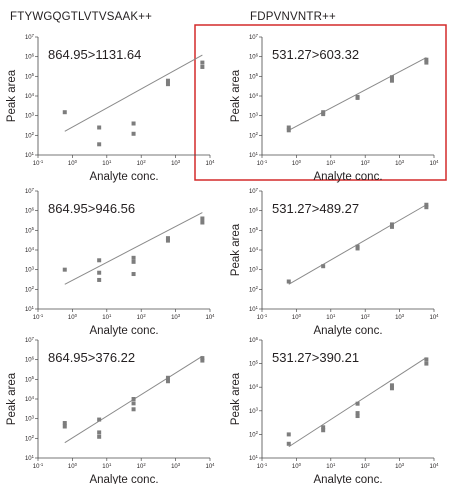 The width and height of the screenshot is (463, 484). What do you see at coordinates (293, 17) in the screenshot?
I see `column-title-2: FDPVNVNTR++` at bounding box center [293, 17].